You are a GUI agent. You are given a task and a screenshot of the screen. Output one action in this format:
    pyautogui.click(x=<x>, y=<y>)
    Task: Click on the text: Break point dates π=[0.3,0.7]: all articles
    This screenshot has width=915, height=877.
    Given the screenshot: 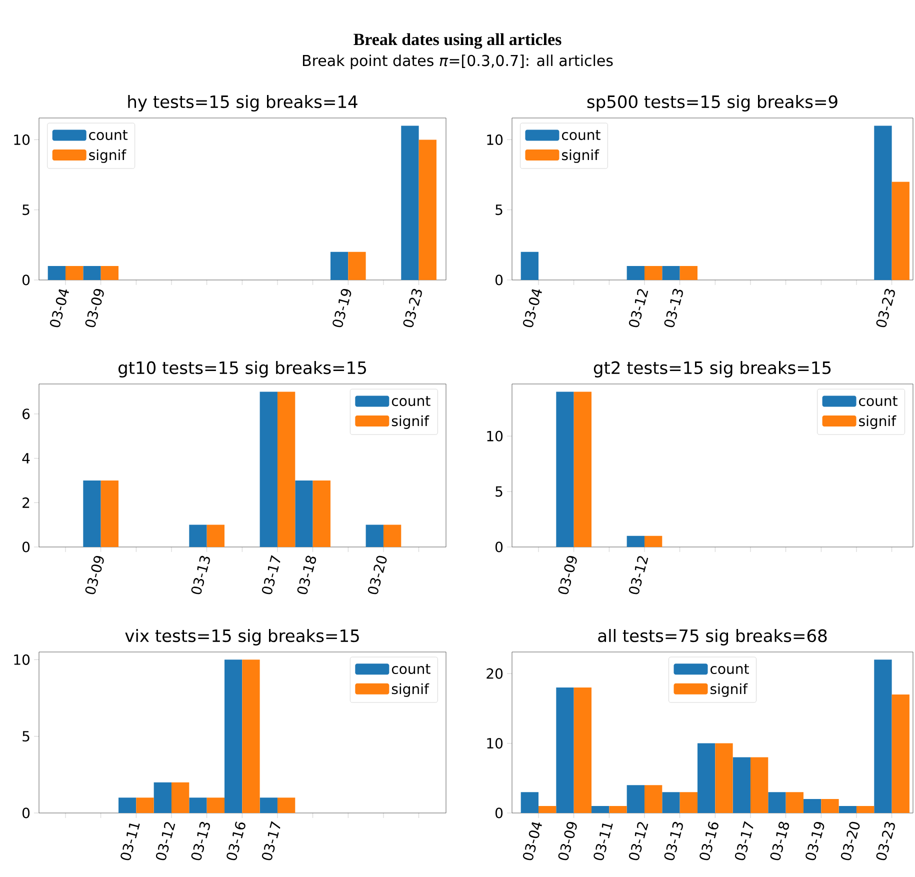 What is the action you would take?
    pyautogui.click(x=457, y=62)
    